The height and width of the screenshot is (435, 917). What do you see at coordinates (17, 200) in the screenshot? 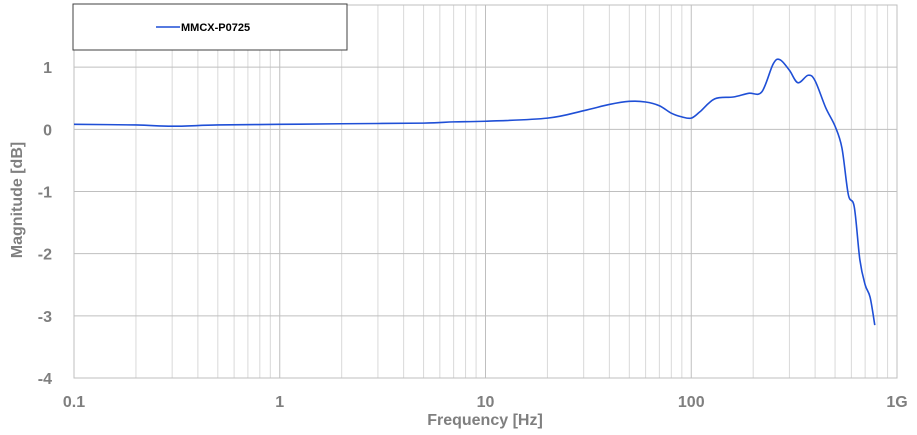
I see `y-axis-title: Magnitude [dB]` at bounding box center [17, 200].